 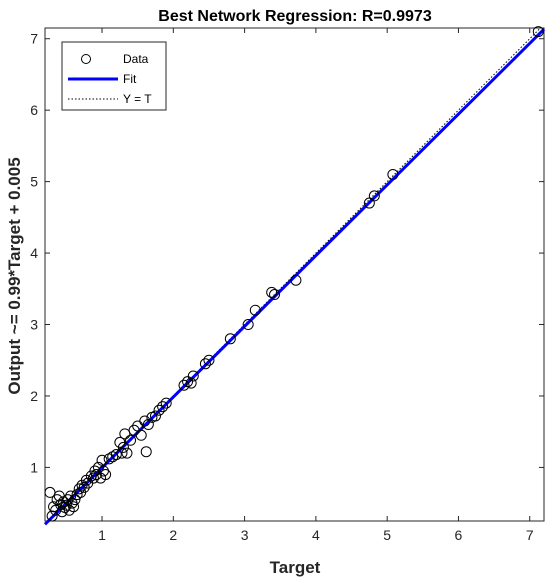 I want to click on y-tick-label: 2, so click(x=34, y=396).